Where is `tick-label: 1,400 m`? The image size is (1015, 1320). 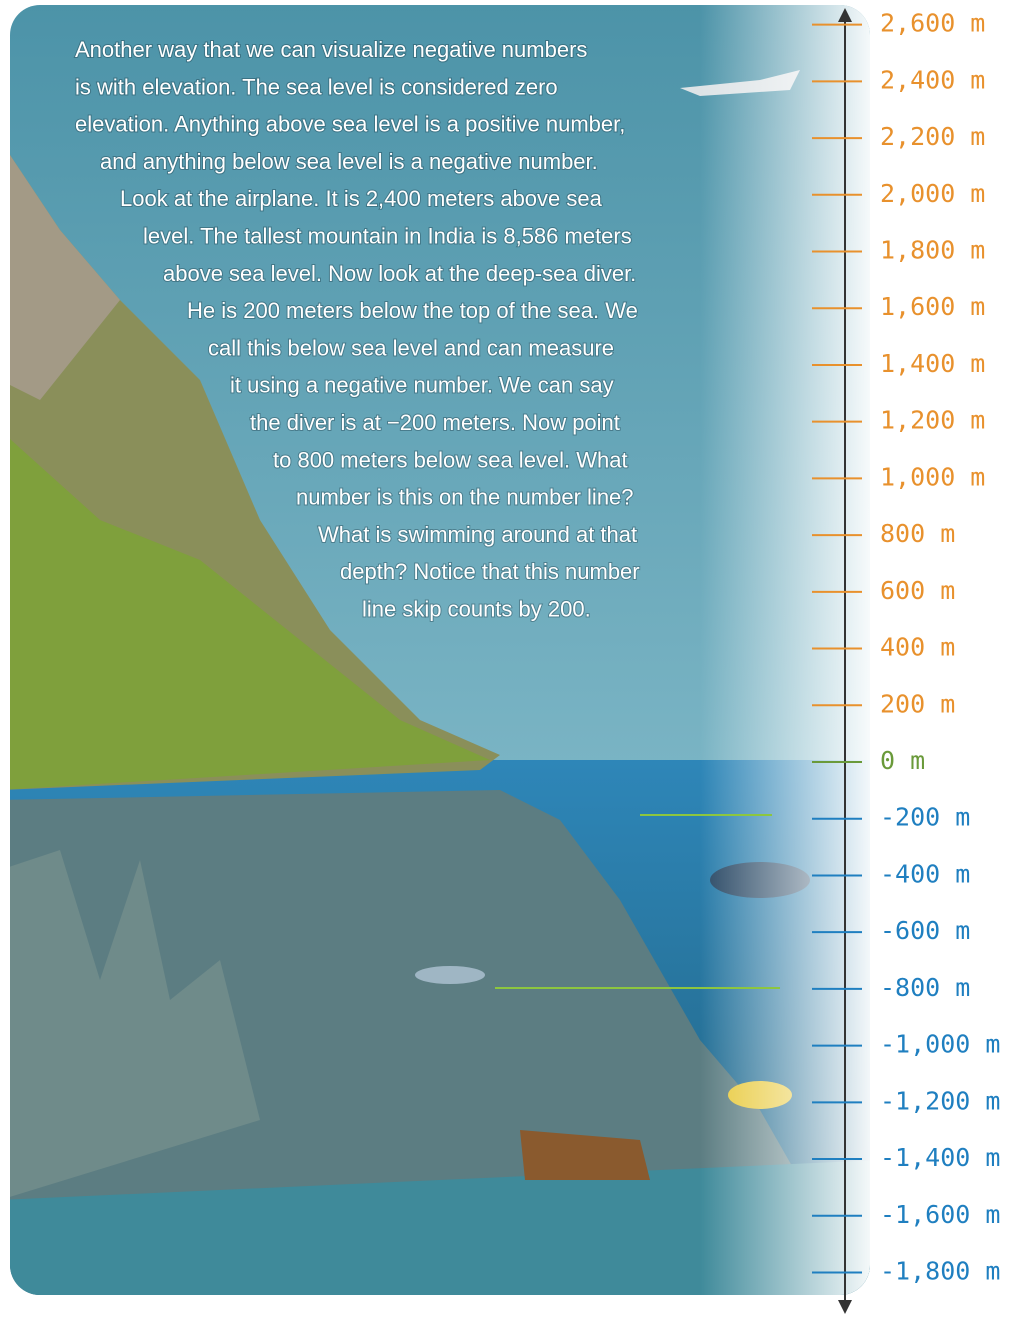
tick-label: 1,400 m is located at coordinates (932, 363).